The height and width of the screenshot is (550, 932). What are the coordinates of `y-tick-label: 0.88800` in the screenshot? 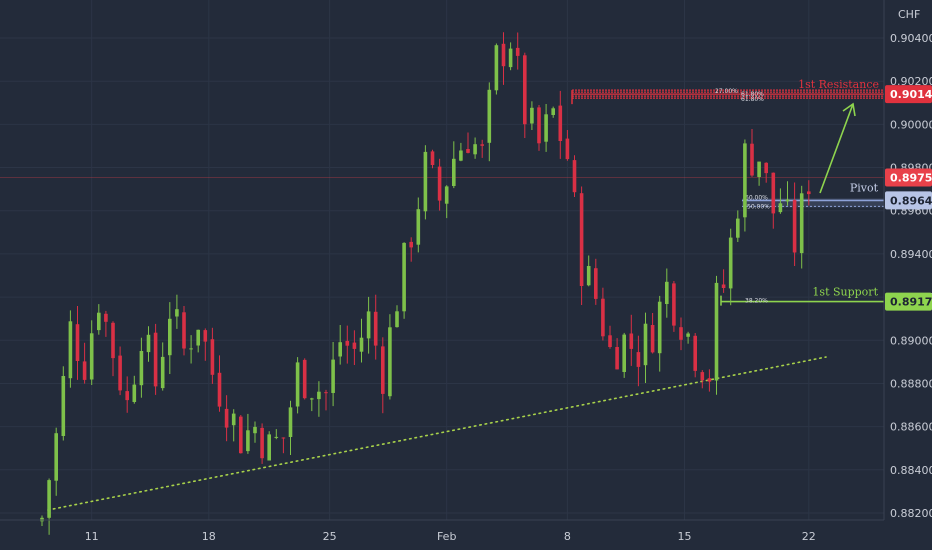 It's located at (911, 384).